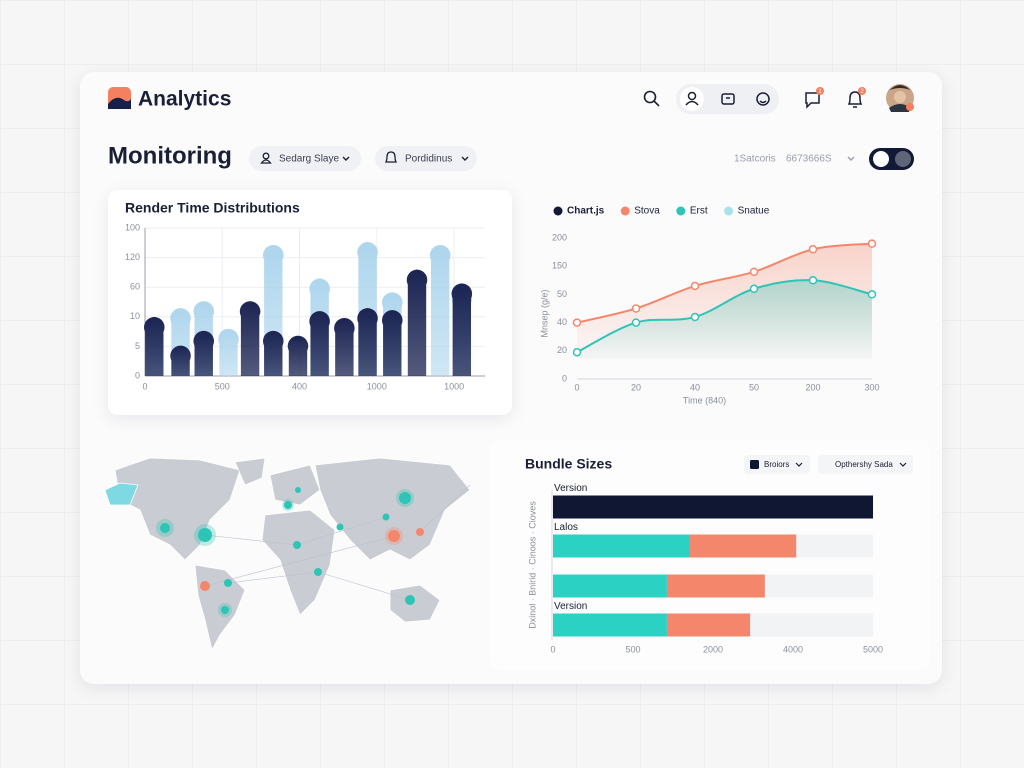 Image resolution: width=1024 pixels, height=768 pixels. I want to click on avatar, so click(900, 98).